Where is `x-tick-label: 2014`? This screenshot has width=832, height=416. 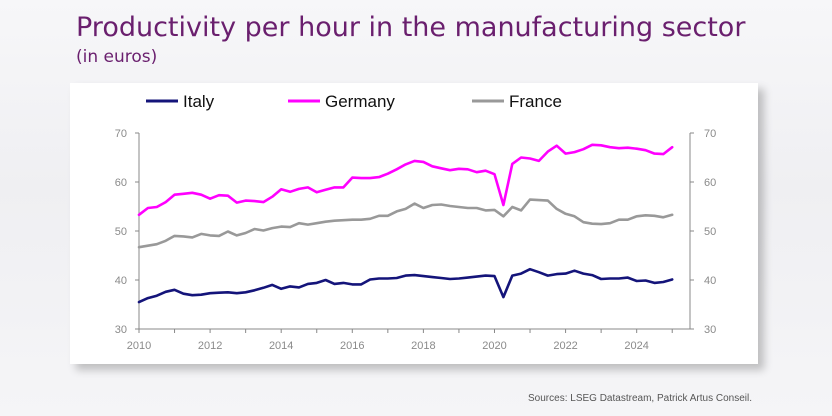 x-tick-label: 2014 is located at coordinates (281, 346).